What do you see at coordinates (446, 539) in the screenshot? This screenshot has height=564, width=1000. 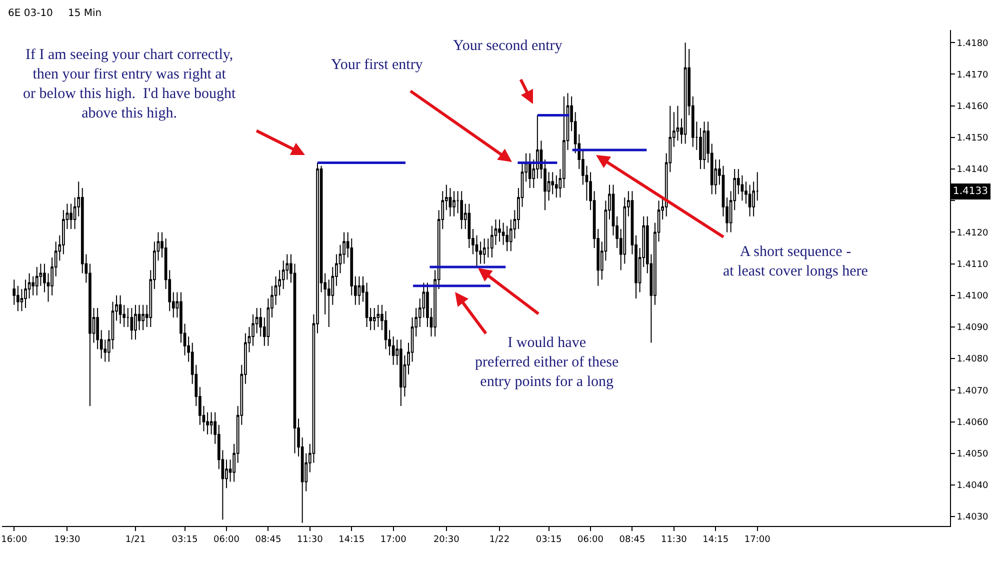 I see `x-tick-label: 20:30` at bounding box center [446, 539].